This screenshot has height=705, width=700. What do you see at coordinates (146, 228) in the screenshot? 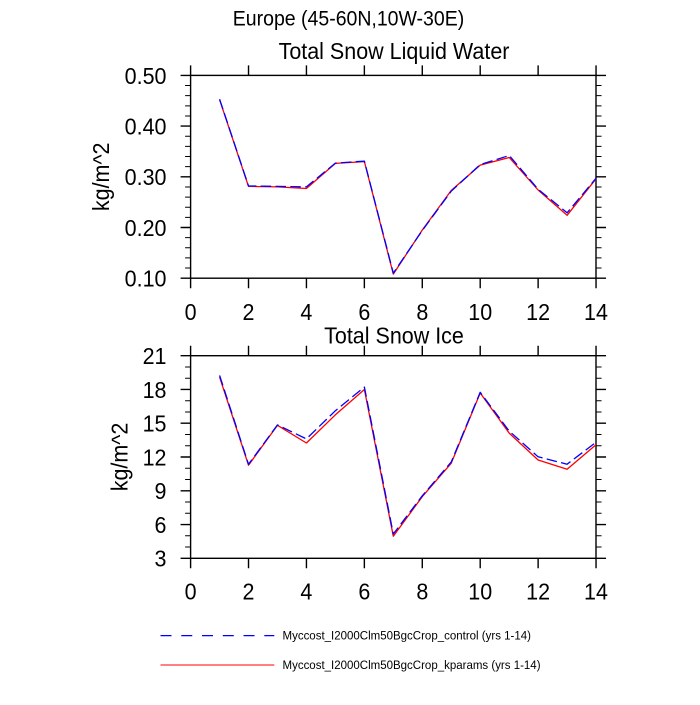
I see `svg-text: 0.20` at bounding box center [146, 228].